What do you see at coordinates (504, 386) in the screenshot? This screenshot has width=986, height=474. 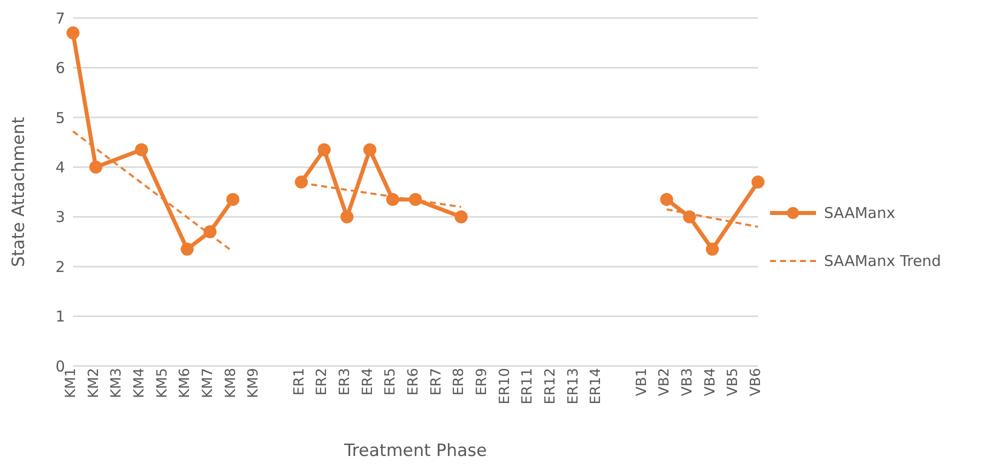 I see `x-tick-label: ER10` at bounding box center [504, 386].